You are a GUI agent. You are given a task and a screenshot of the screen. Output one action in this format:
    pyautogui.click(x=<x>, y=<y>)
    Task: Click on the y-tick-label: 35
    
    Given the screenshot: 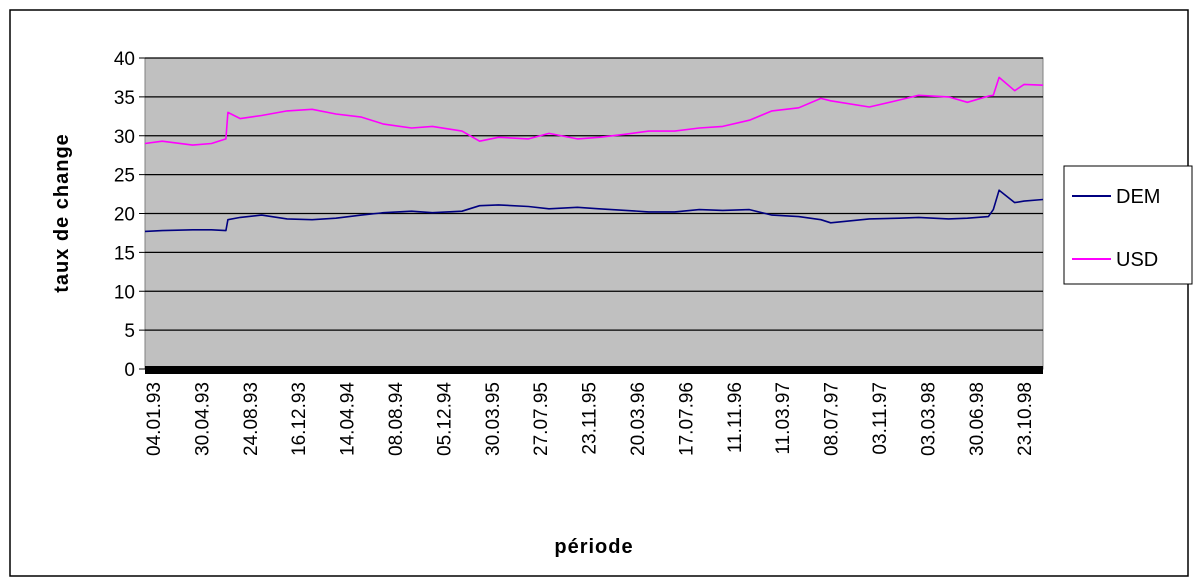 What is the action you would take?
    pyautogui.click(x=124, y=98)
    